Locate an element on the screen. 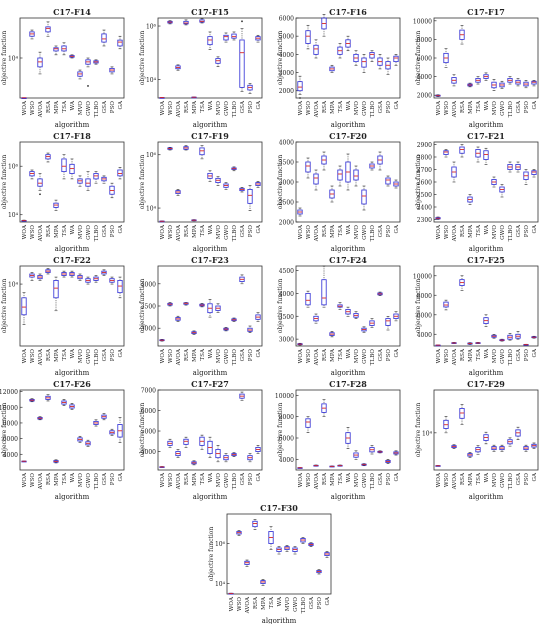 This screenshot has height=624, width=550. box-gsa is located at coordinates (242, 190).